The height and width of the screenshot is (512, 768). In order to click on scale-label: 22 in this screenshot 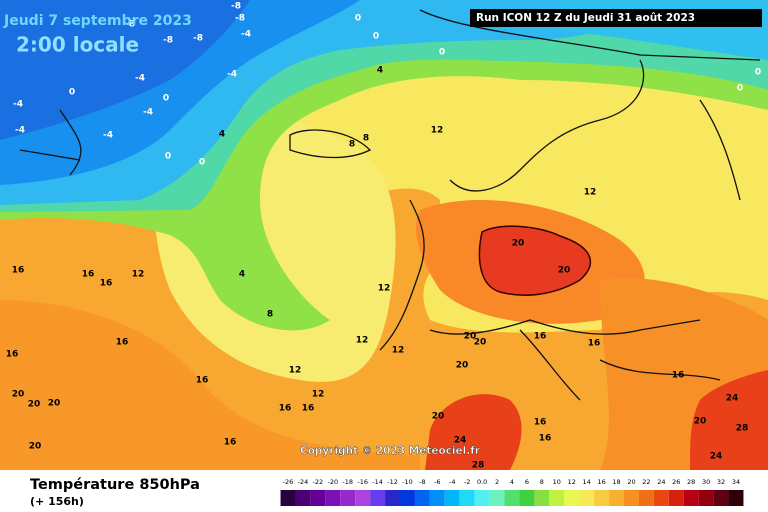, I will do `click(646, 482)`.